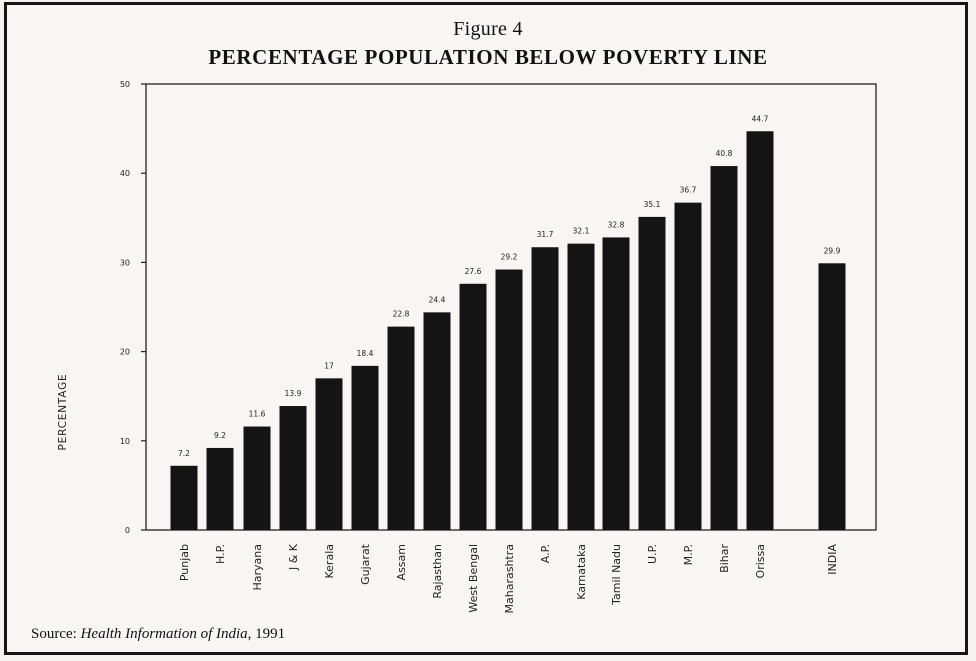 The image size is (976, 661). What do you see at coordinates (56, 634) in the screenshot?
I see `source-prefix: Source:` at bounding box center [56, 634].